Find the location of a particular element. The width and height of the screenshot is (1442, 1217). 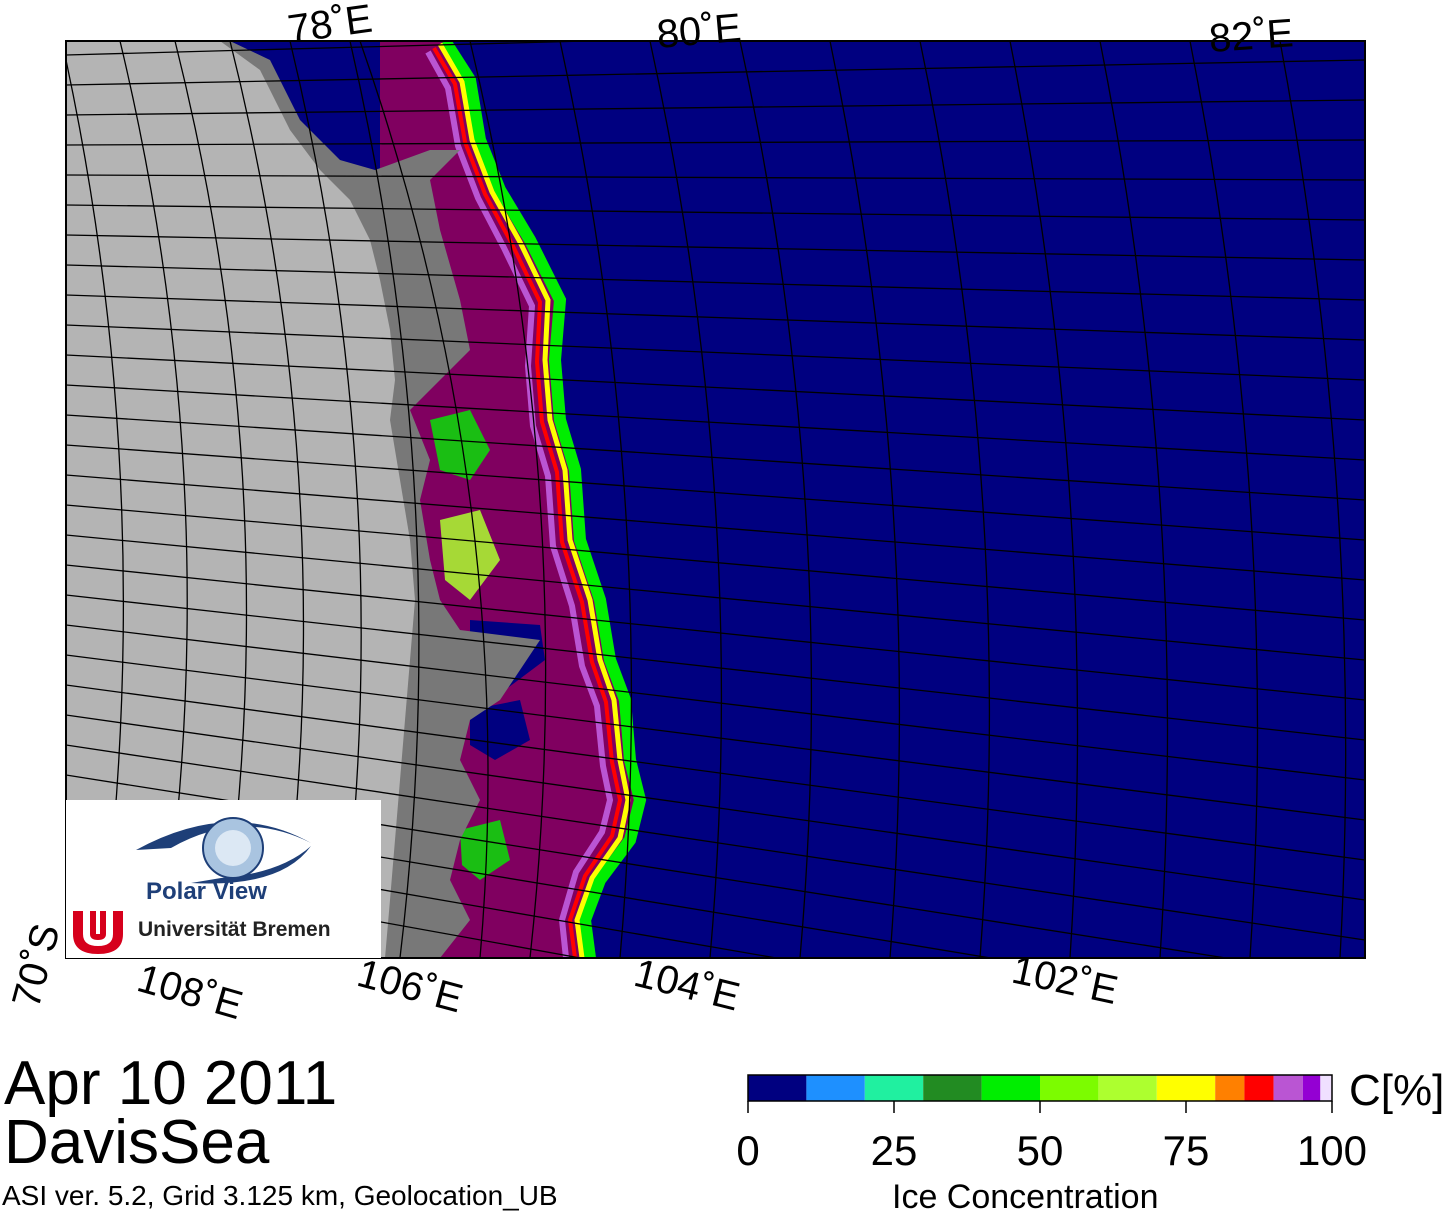

lon-label-106e: 106˚E is located at coordinates (410, 986).